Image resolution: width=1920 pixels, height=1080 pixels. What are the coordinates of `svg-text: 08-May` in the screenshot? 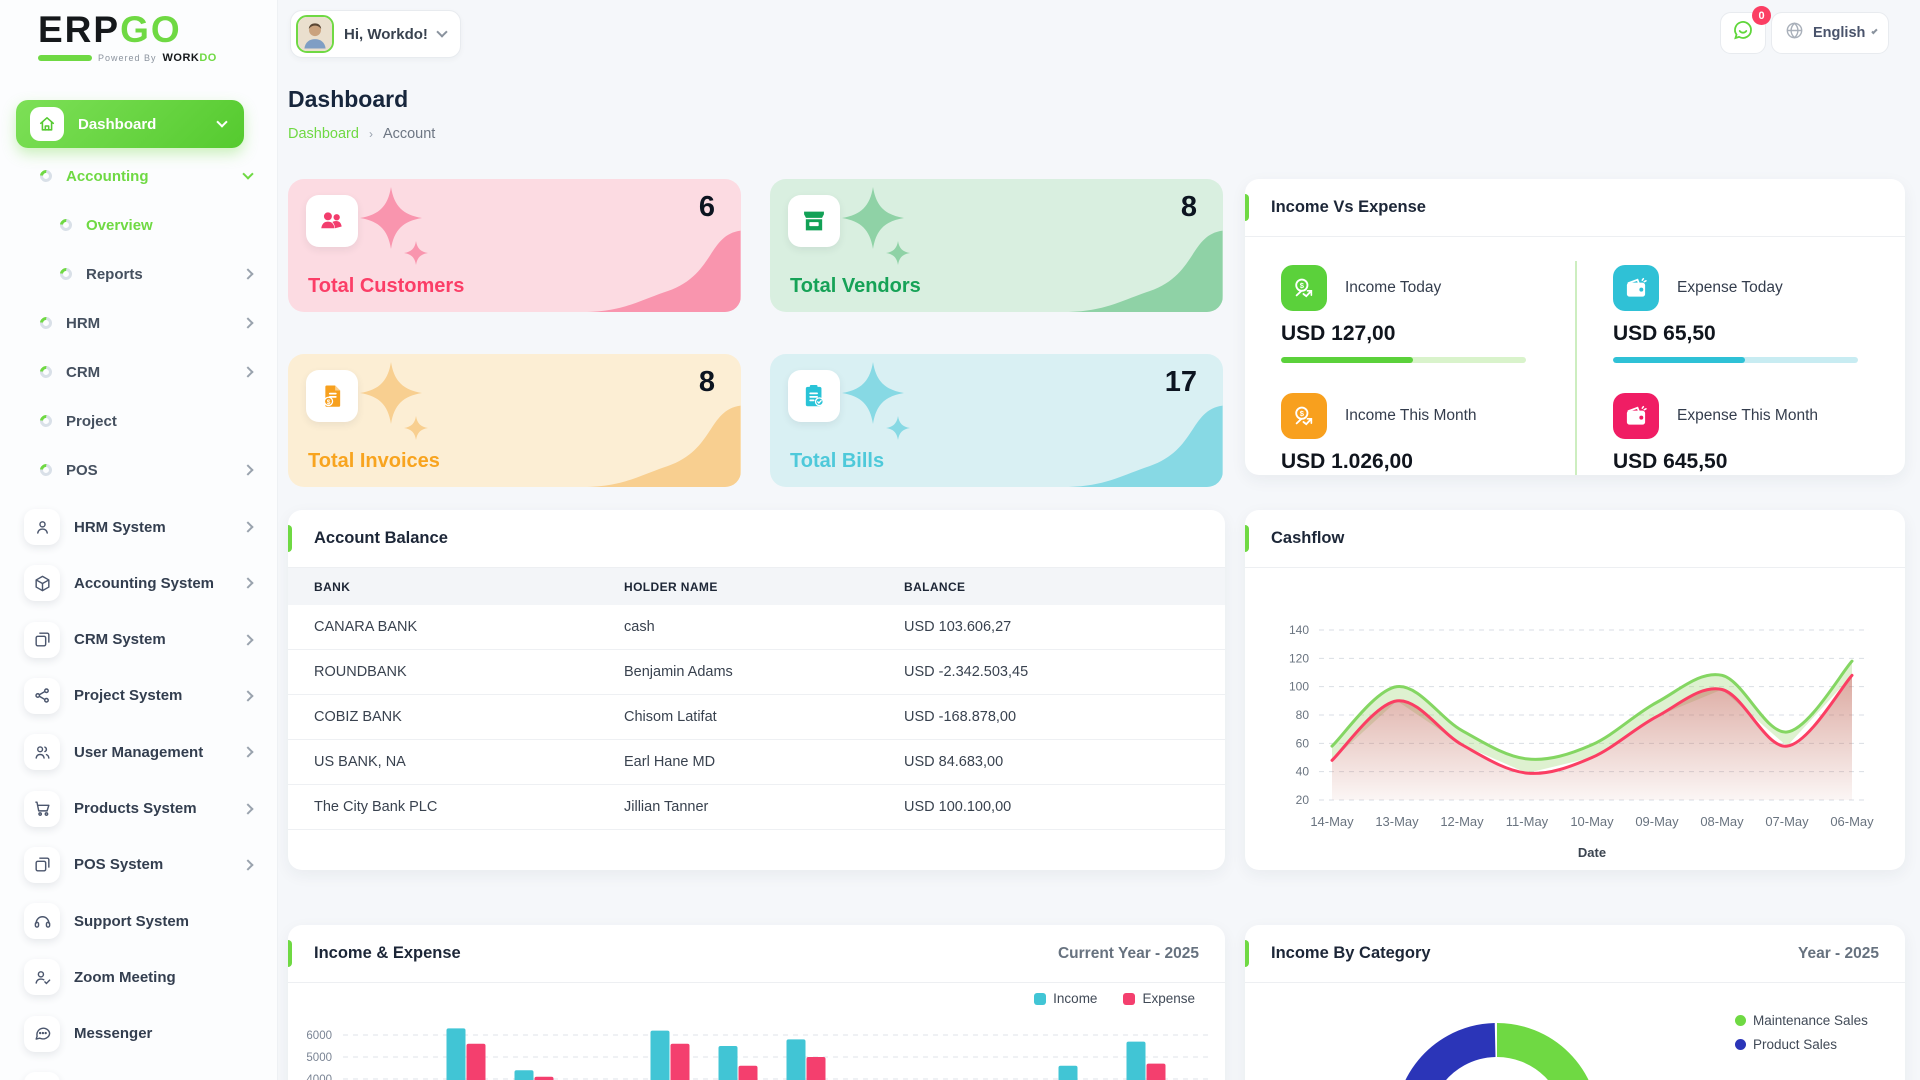 It's located at (1722, 821).